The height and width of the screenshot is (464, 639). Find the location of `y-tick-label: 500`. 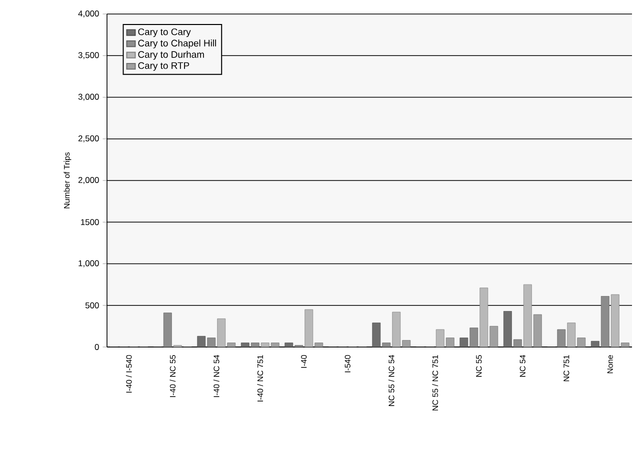

y-tick-label: 500 is located at coordinates (92, 305).